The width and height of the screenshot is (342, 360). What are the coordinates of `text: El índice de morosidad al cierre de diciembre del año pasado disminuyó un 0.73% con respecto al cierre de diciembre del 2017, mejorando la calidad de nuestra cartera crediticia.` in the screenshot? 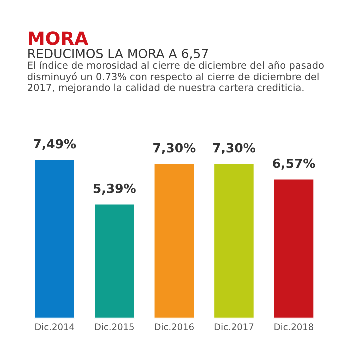 It's located at (176, 77).